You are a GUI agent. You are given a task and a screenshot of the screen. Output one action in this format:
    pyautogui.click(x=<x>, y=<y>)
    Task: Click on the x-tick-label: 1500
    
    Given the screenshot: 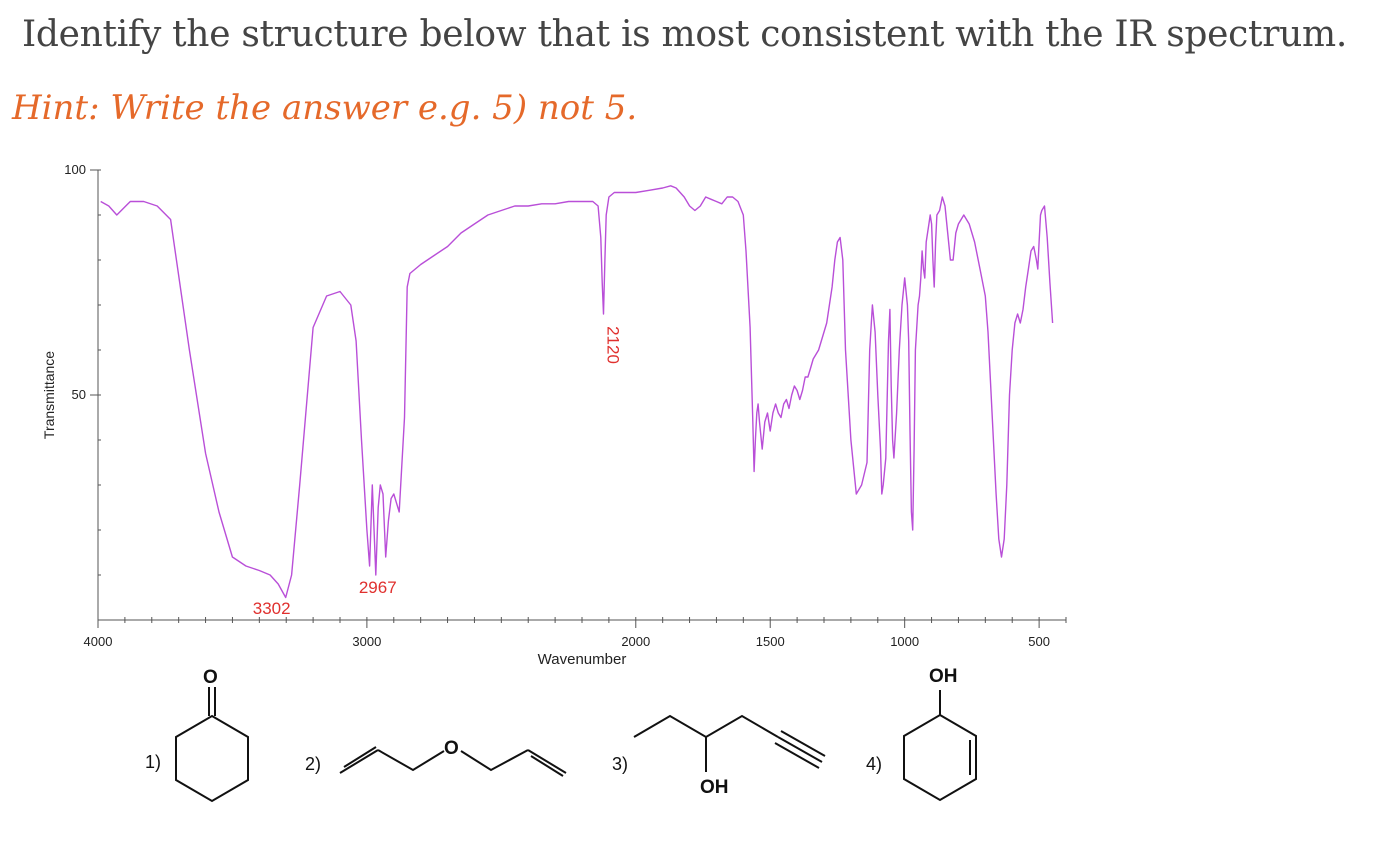 What is the action you would take?
    pyautogui.click(x=770, y=641)
    